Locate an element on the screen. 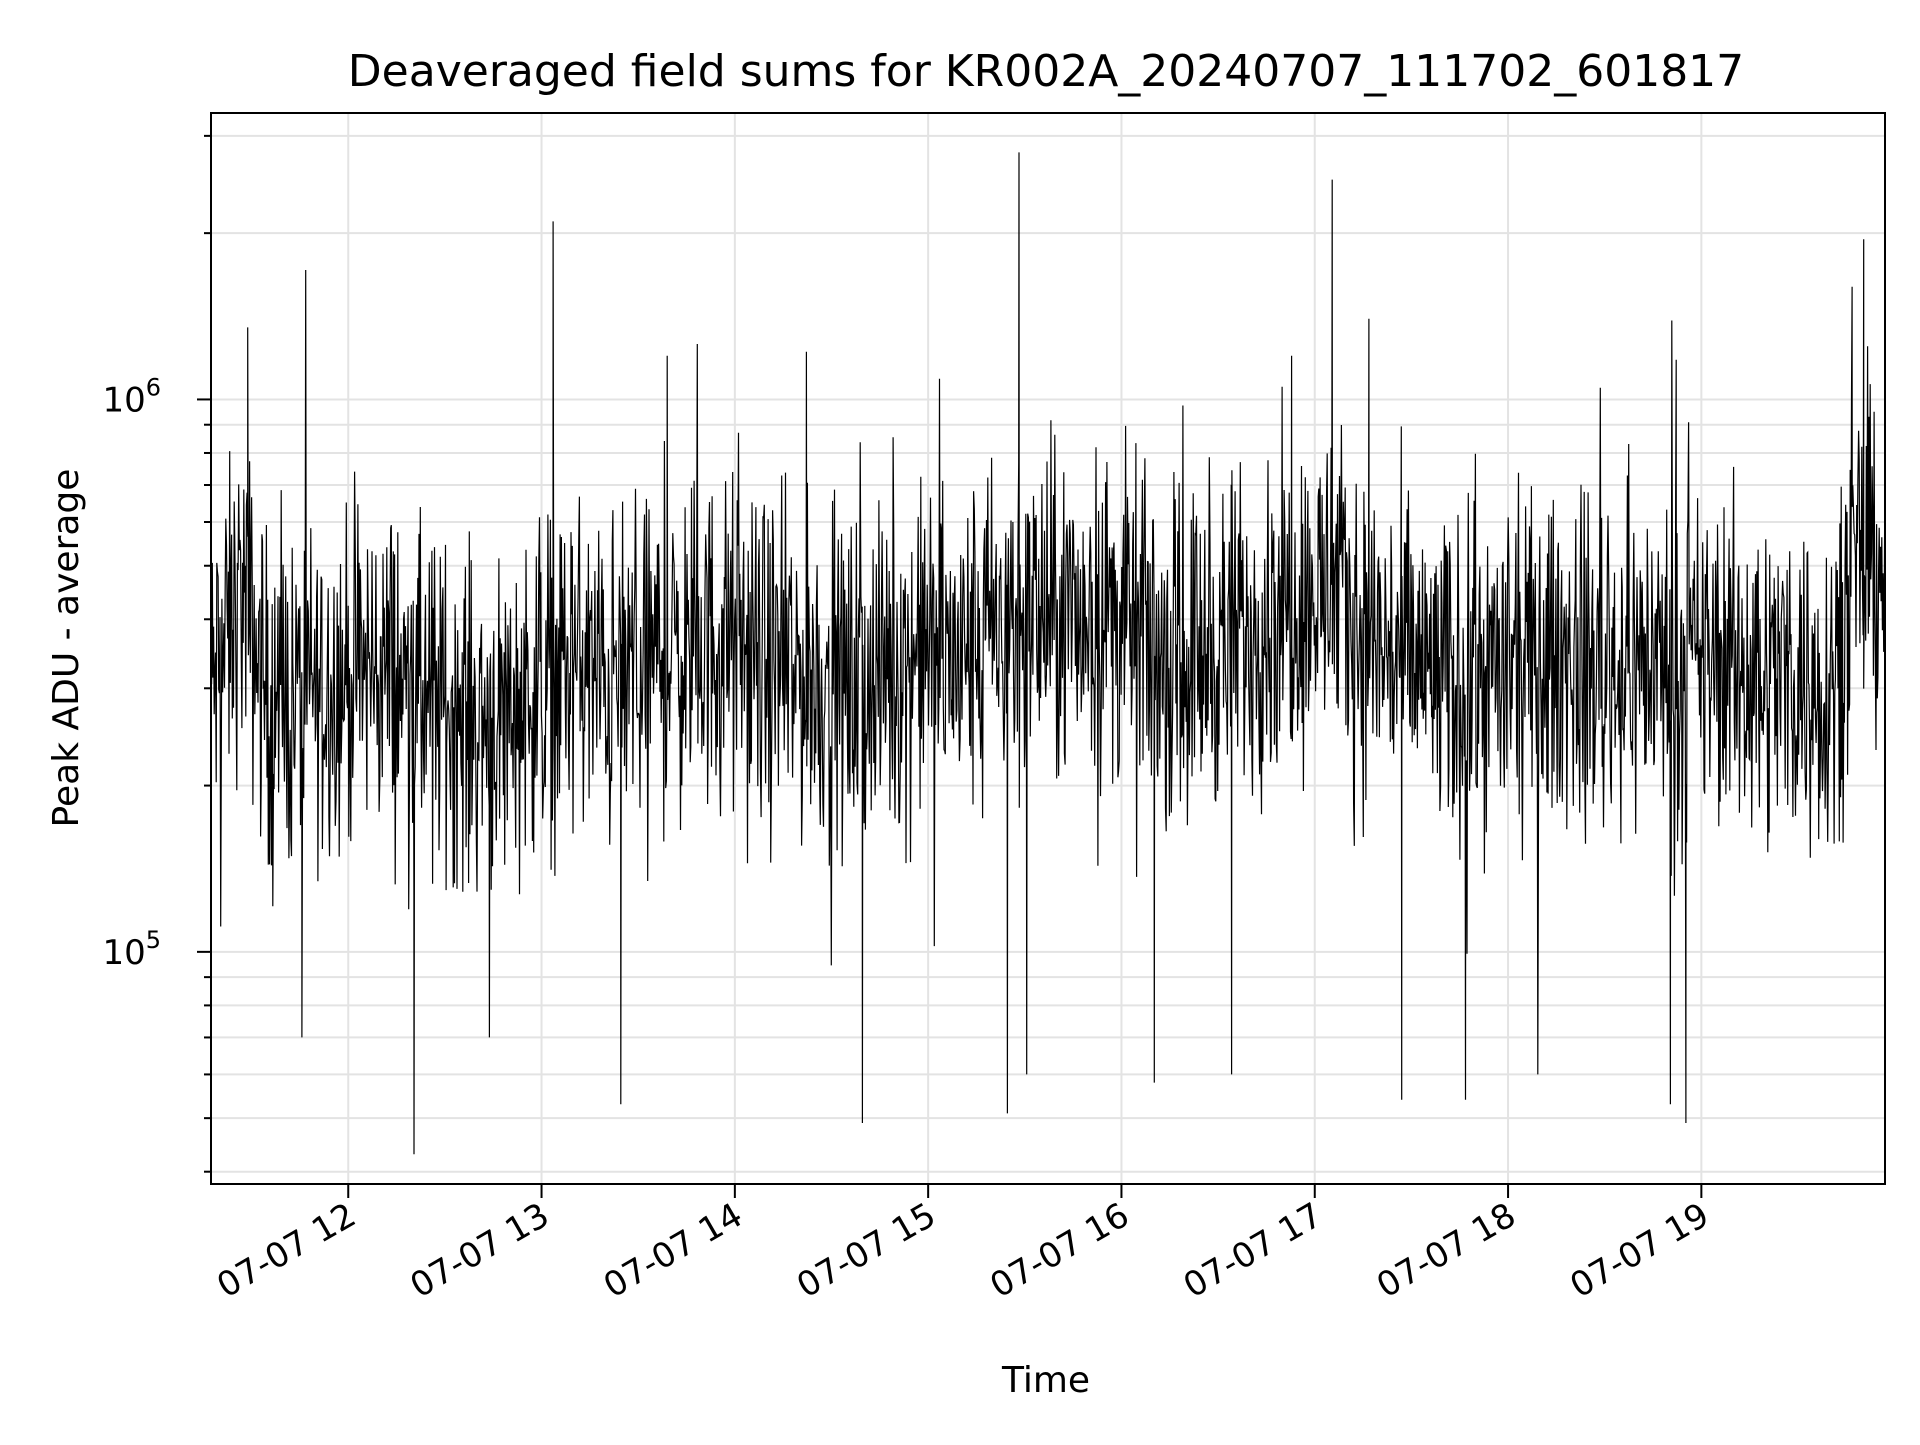 Image resolution: width=1920 pixels, height=1445 pixels. y-tick-label: 10⁶ is located at coordinates (131, 396).